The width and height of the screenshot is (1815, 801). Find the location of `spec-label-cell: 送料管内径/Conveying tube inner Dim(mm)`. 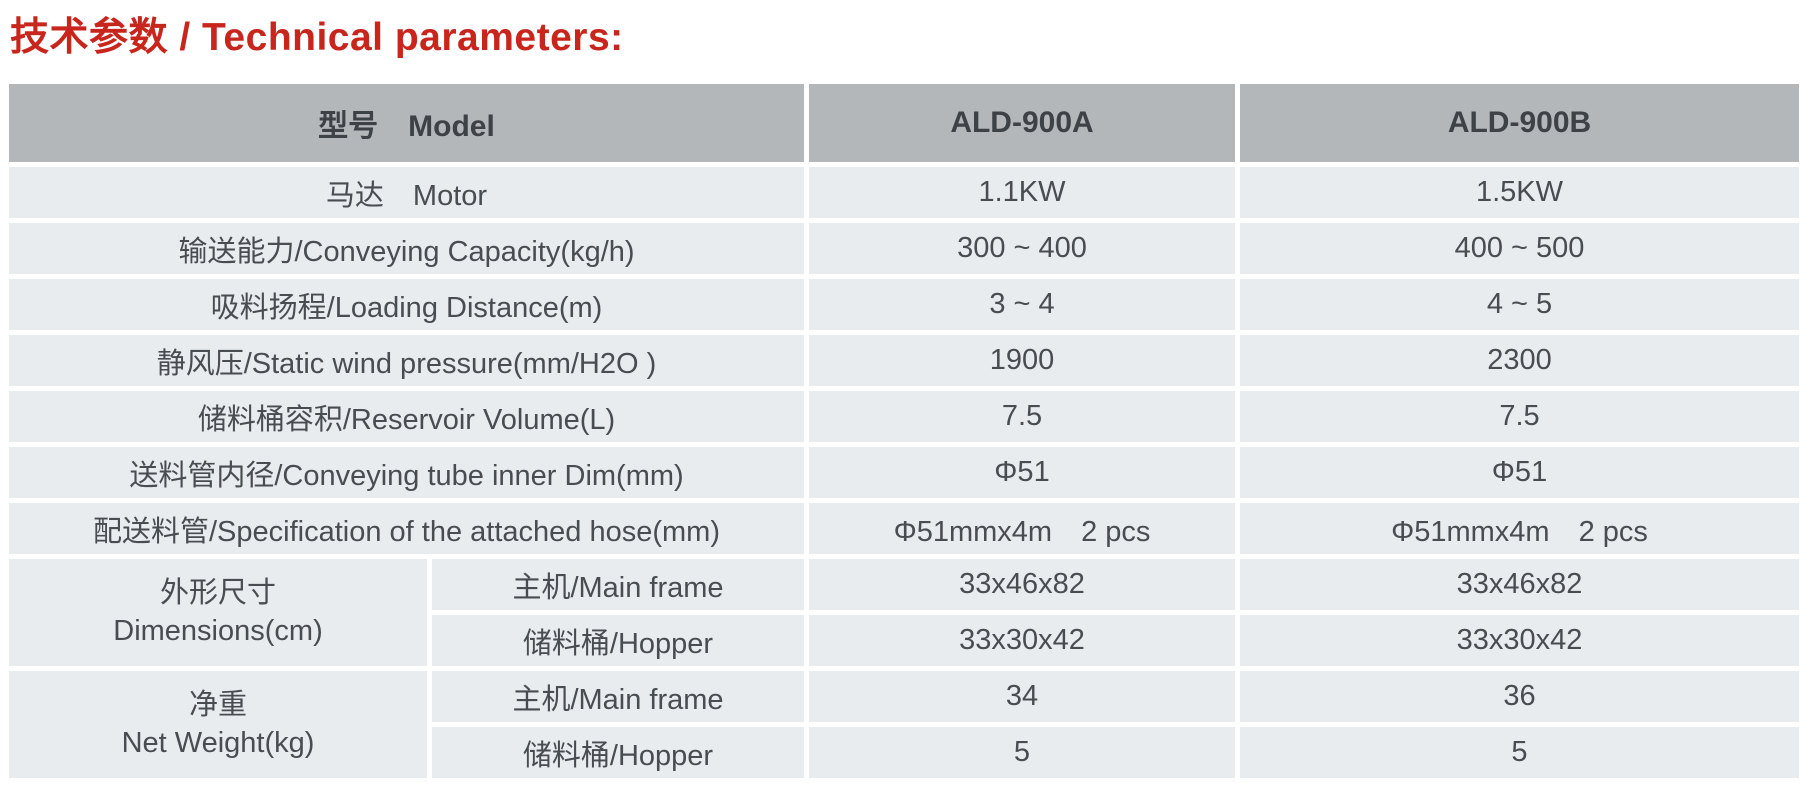

spec-label-cell: 送料管内径/Conveying tube inner Dim(mm) is located at coordinates (406, 472).